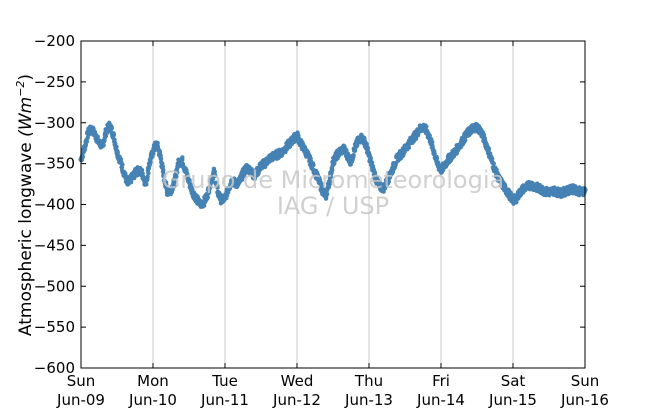  Describe the element at coordinates (584, 400) in the screenshot. I see `x-tick-label-date: Jun-16` at that location.